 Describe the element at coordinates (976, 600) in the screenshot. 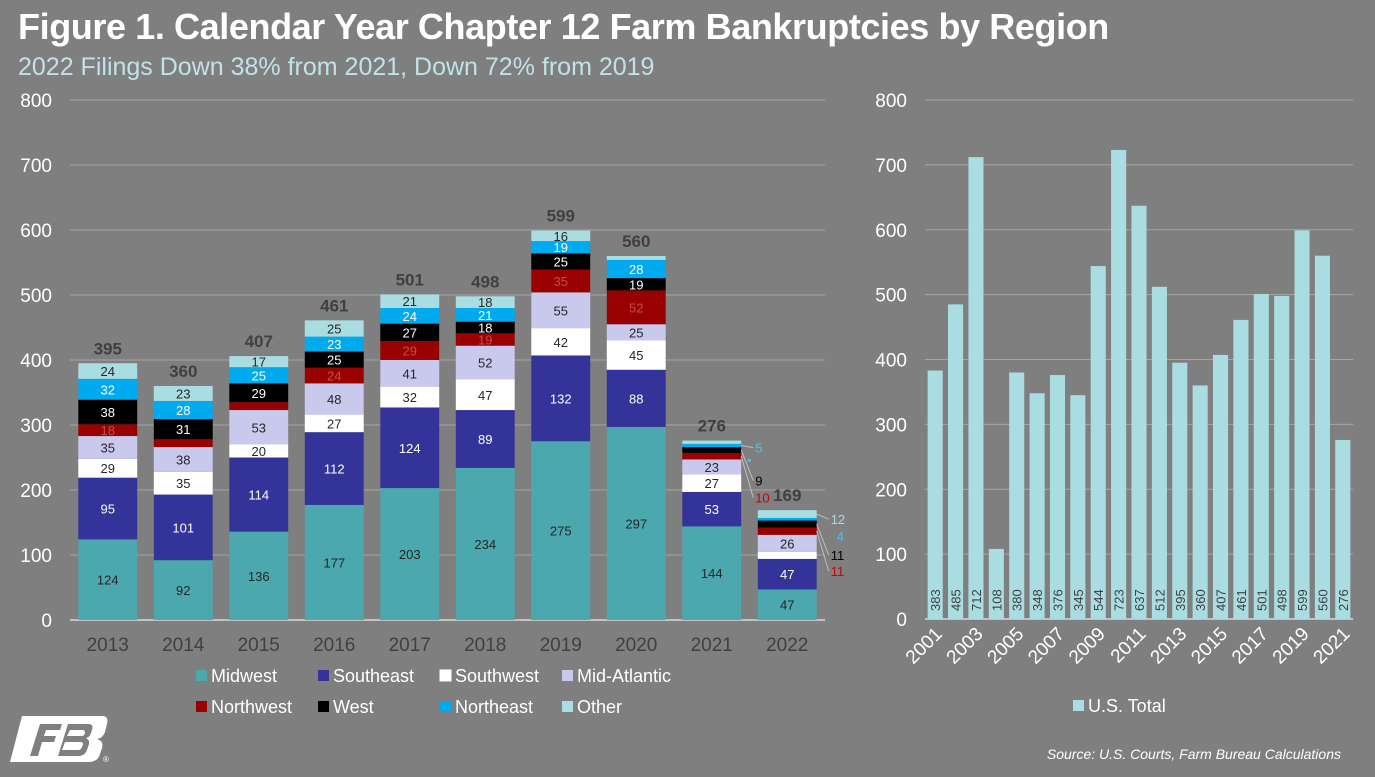

I see `data-label: 712` at that location.